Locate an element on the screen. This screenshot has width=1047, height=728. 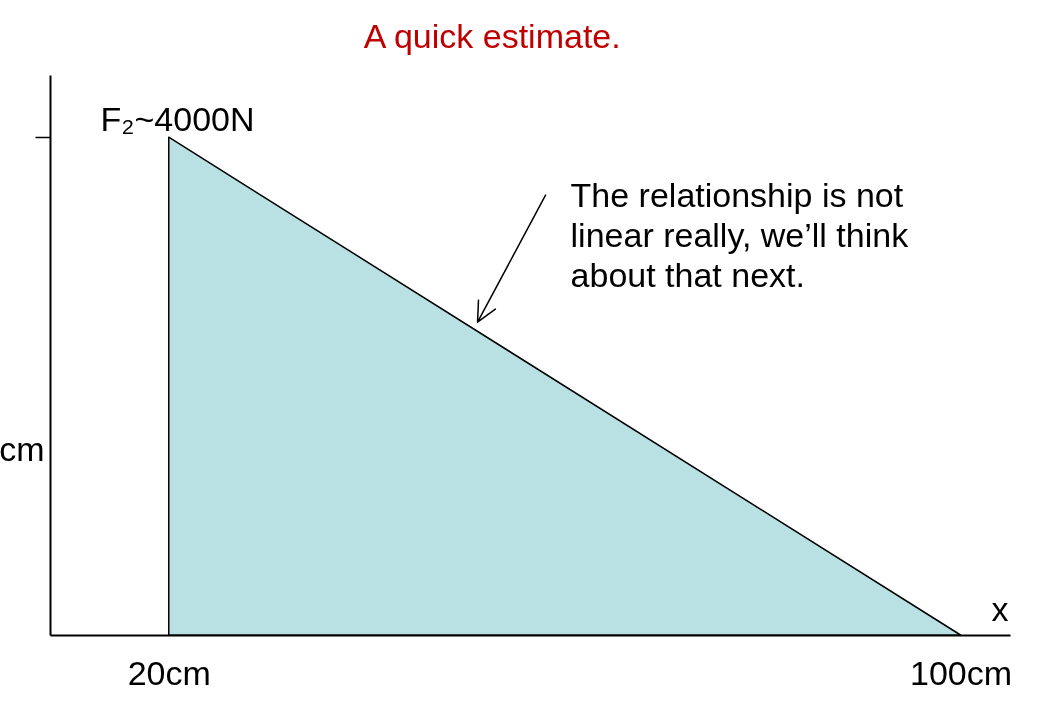
x-axis-title: x is located at coordinates (1000, 608).